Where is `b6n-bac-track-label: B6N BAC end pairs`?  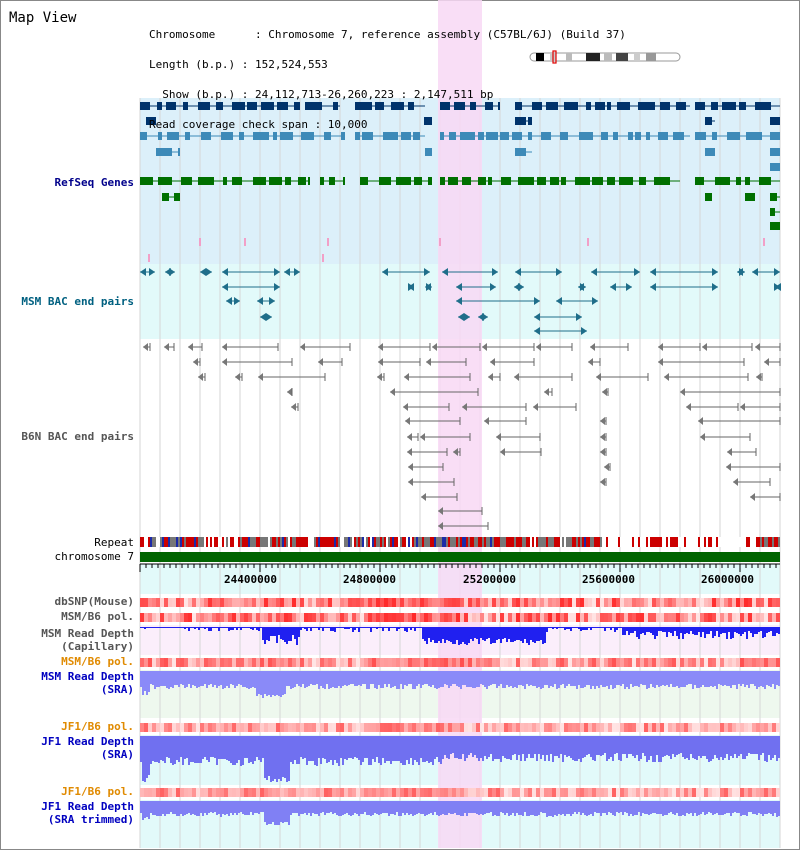 b6n-bac-track-label: B6N BAC end pairs is located at coordinates (77, 436).